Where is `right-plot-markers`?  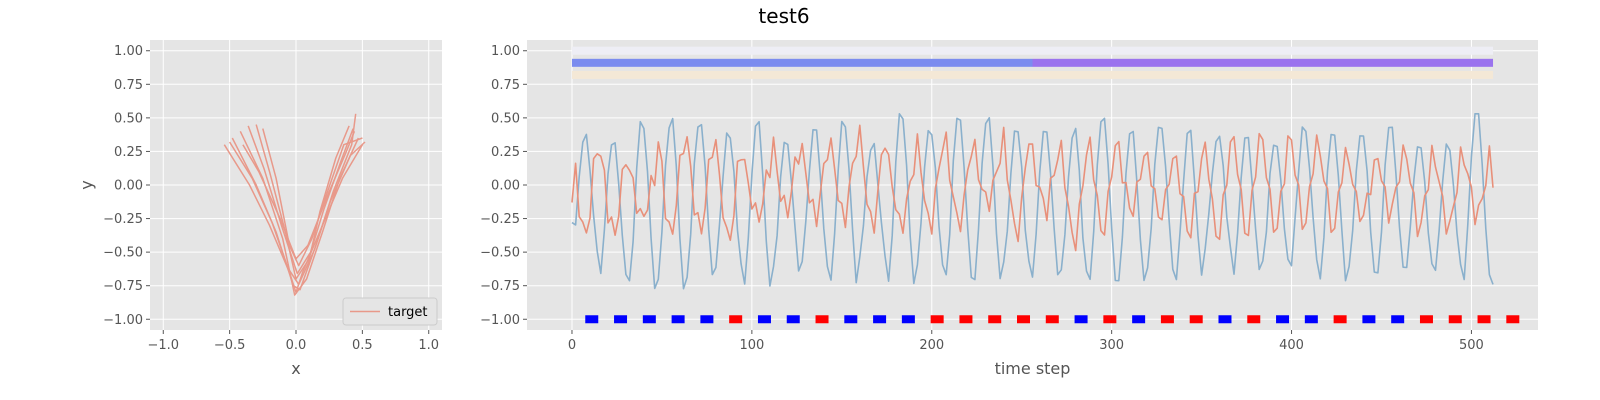 right-plot-markers is located at coordinates (1052, 319).